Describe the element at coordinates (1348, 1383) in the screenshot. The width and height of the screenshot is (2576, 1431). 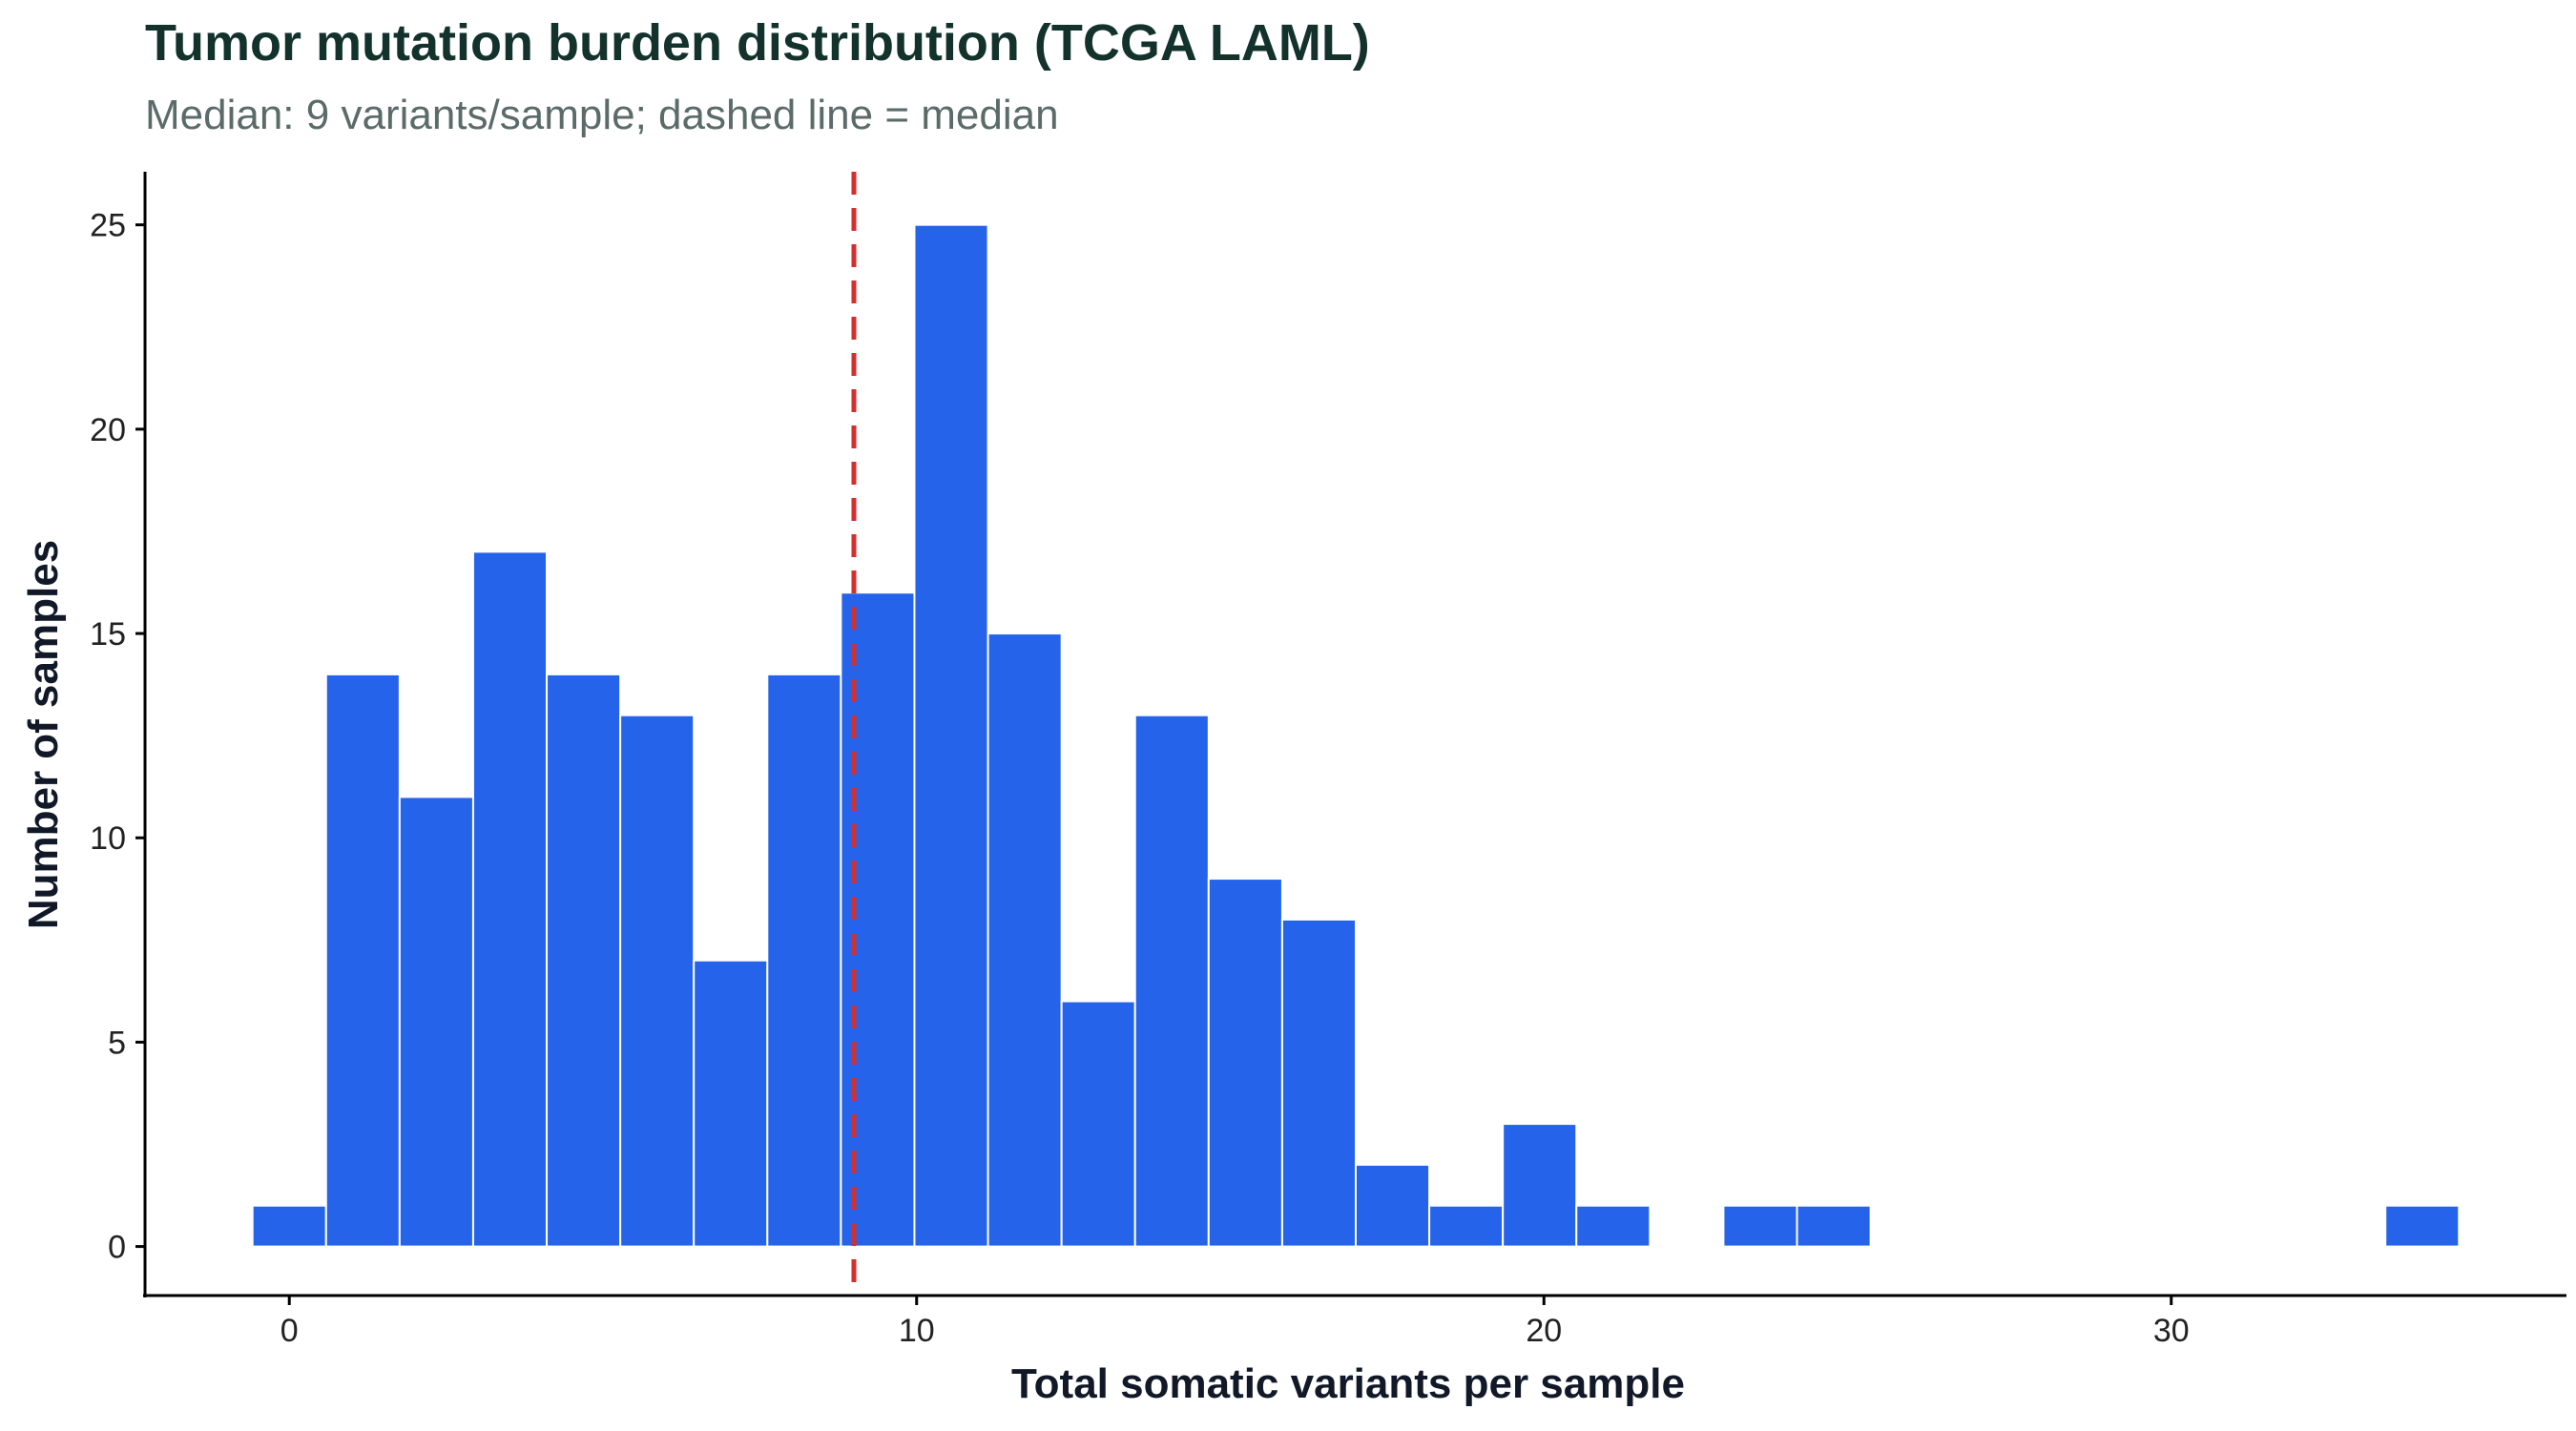
I see `x-axis-title: Total somatic variants per sample` at that location.